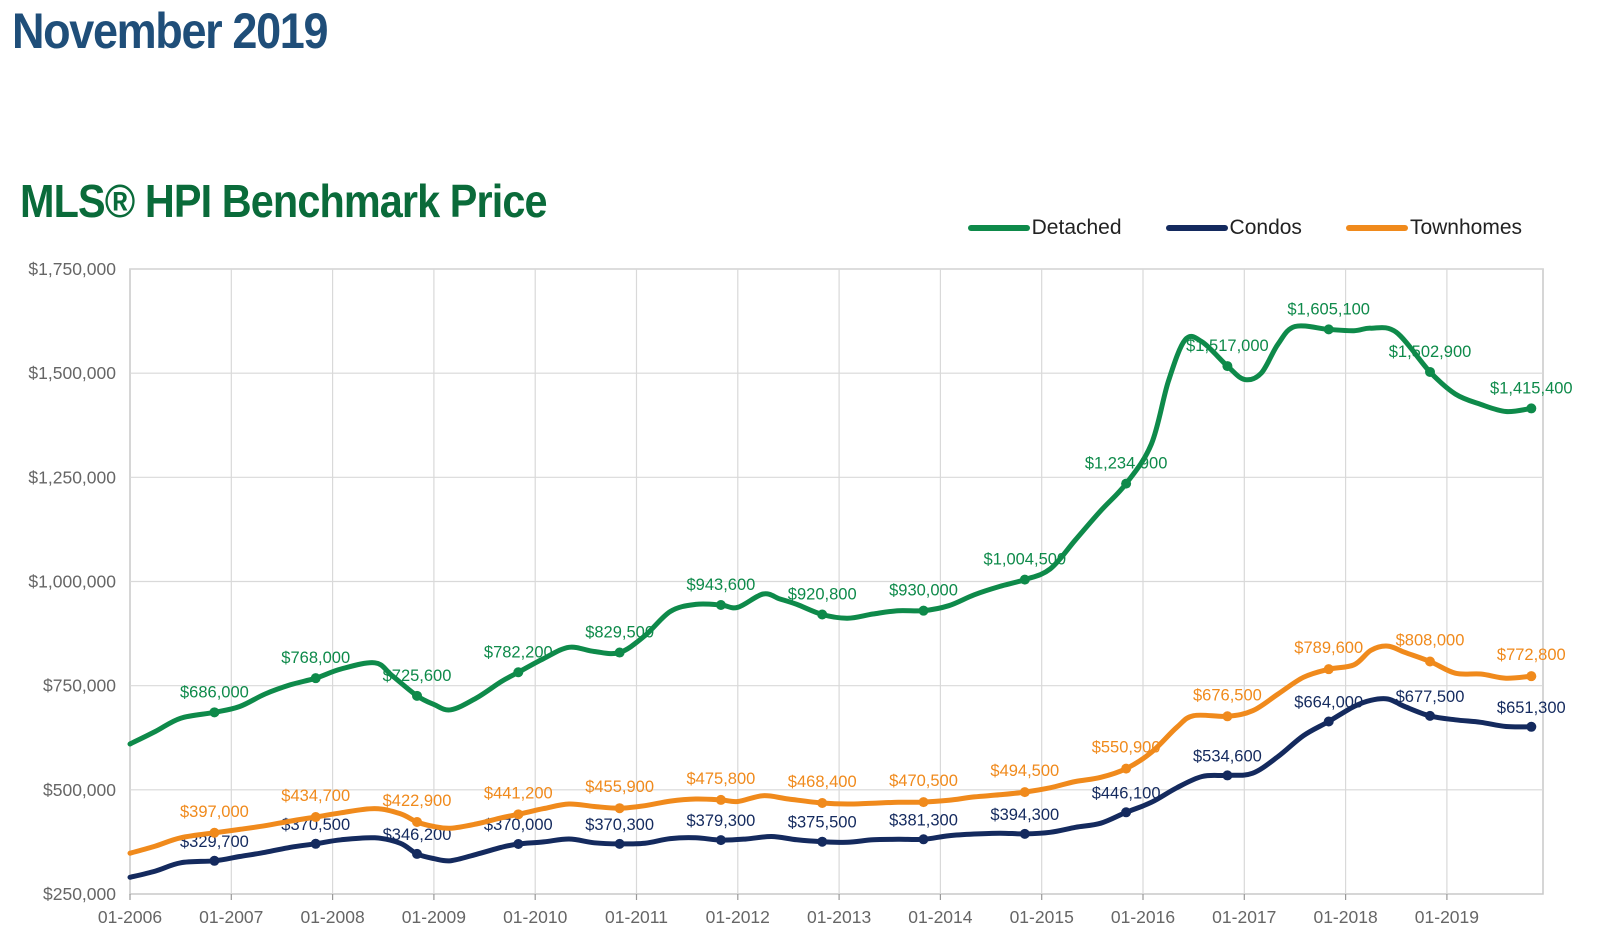 The image size is (1600, 937). I want to click on data-label-condos: $534,600, so click(1227, 756).